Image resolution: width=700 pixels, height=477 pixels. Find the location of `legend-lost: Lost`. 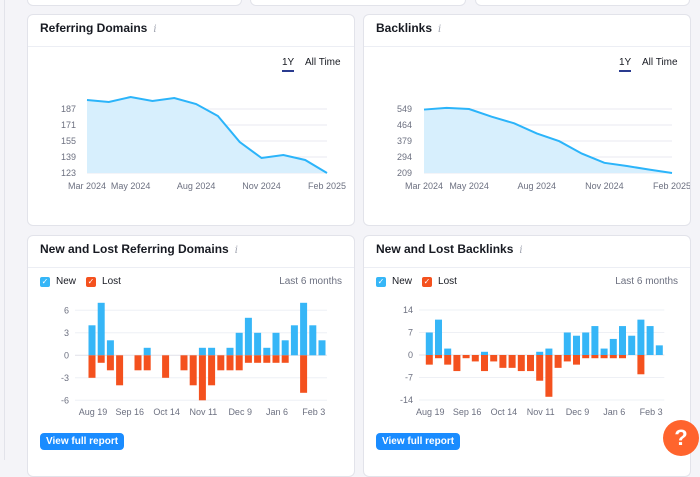

legend-lost: Lost is located at coordinates (111, 281).